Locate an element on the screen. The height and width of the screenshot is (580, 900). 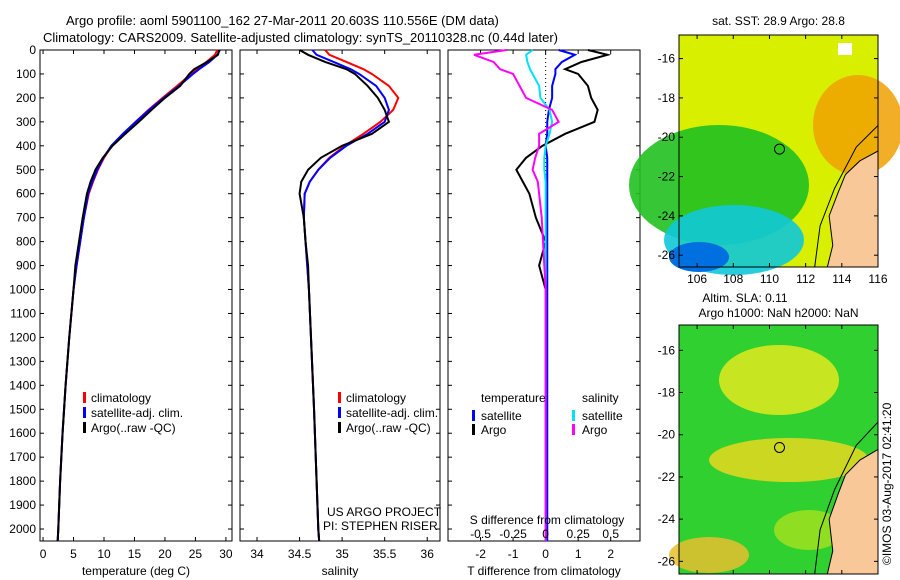
y-tick-label: 600 is located at coordinates (26, 194).